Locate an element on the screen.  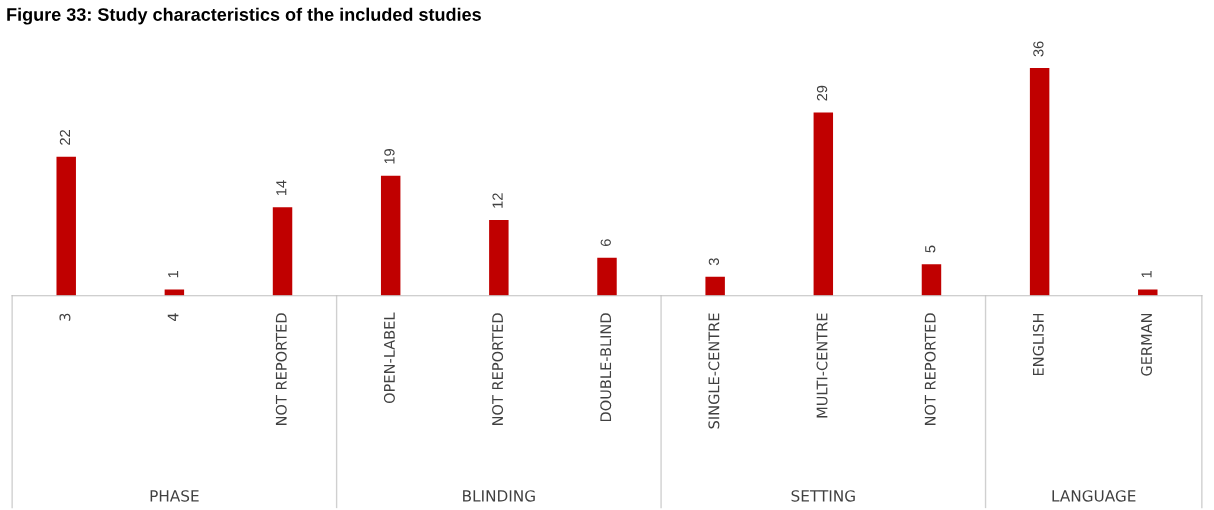
x-tick-label: MULTI-CENTRE is located at coordinates (822, 365).